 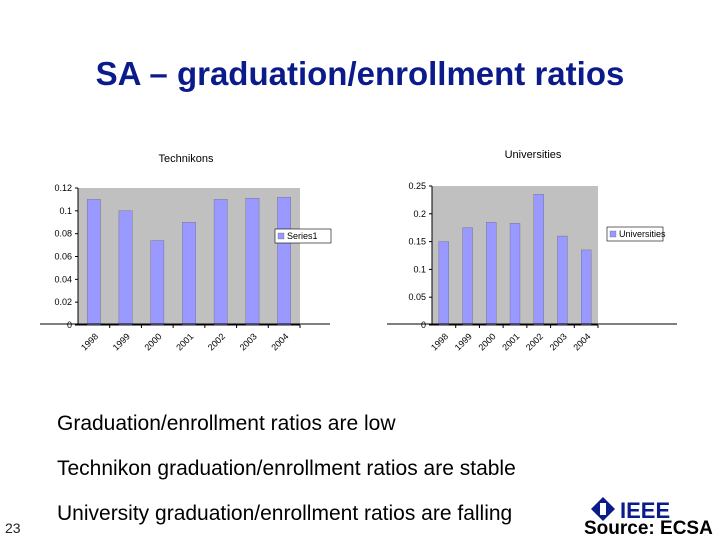 I want to click on y-tick-label: 0.06, so click(x=63, y=257).